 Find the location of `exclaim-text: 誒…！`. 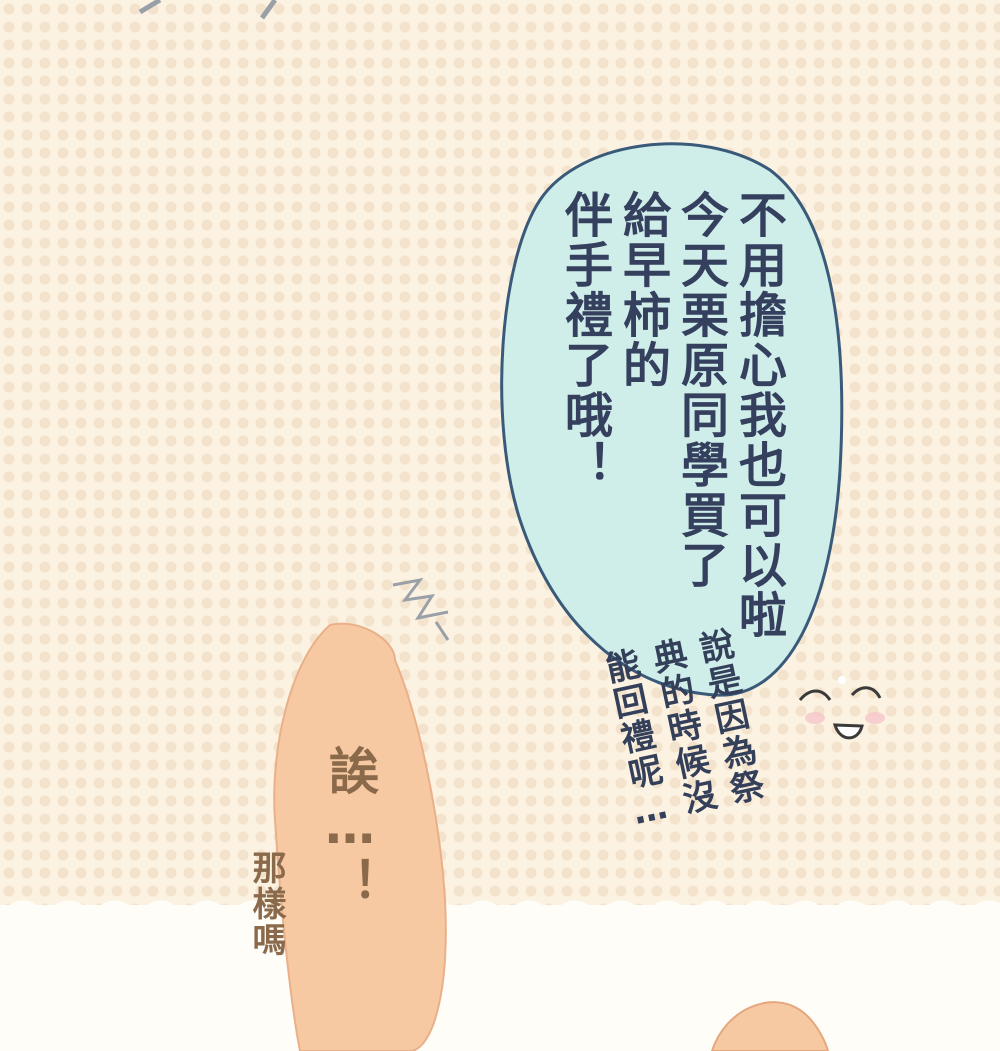

exclaim-text: 誒…！ is located at coordinates (350, 827).